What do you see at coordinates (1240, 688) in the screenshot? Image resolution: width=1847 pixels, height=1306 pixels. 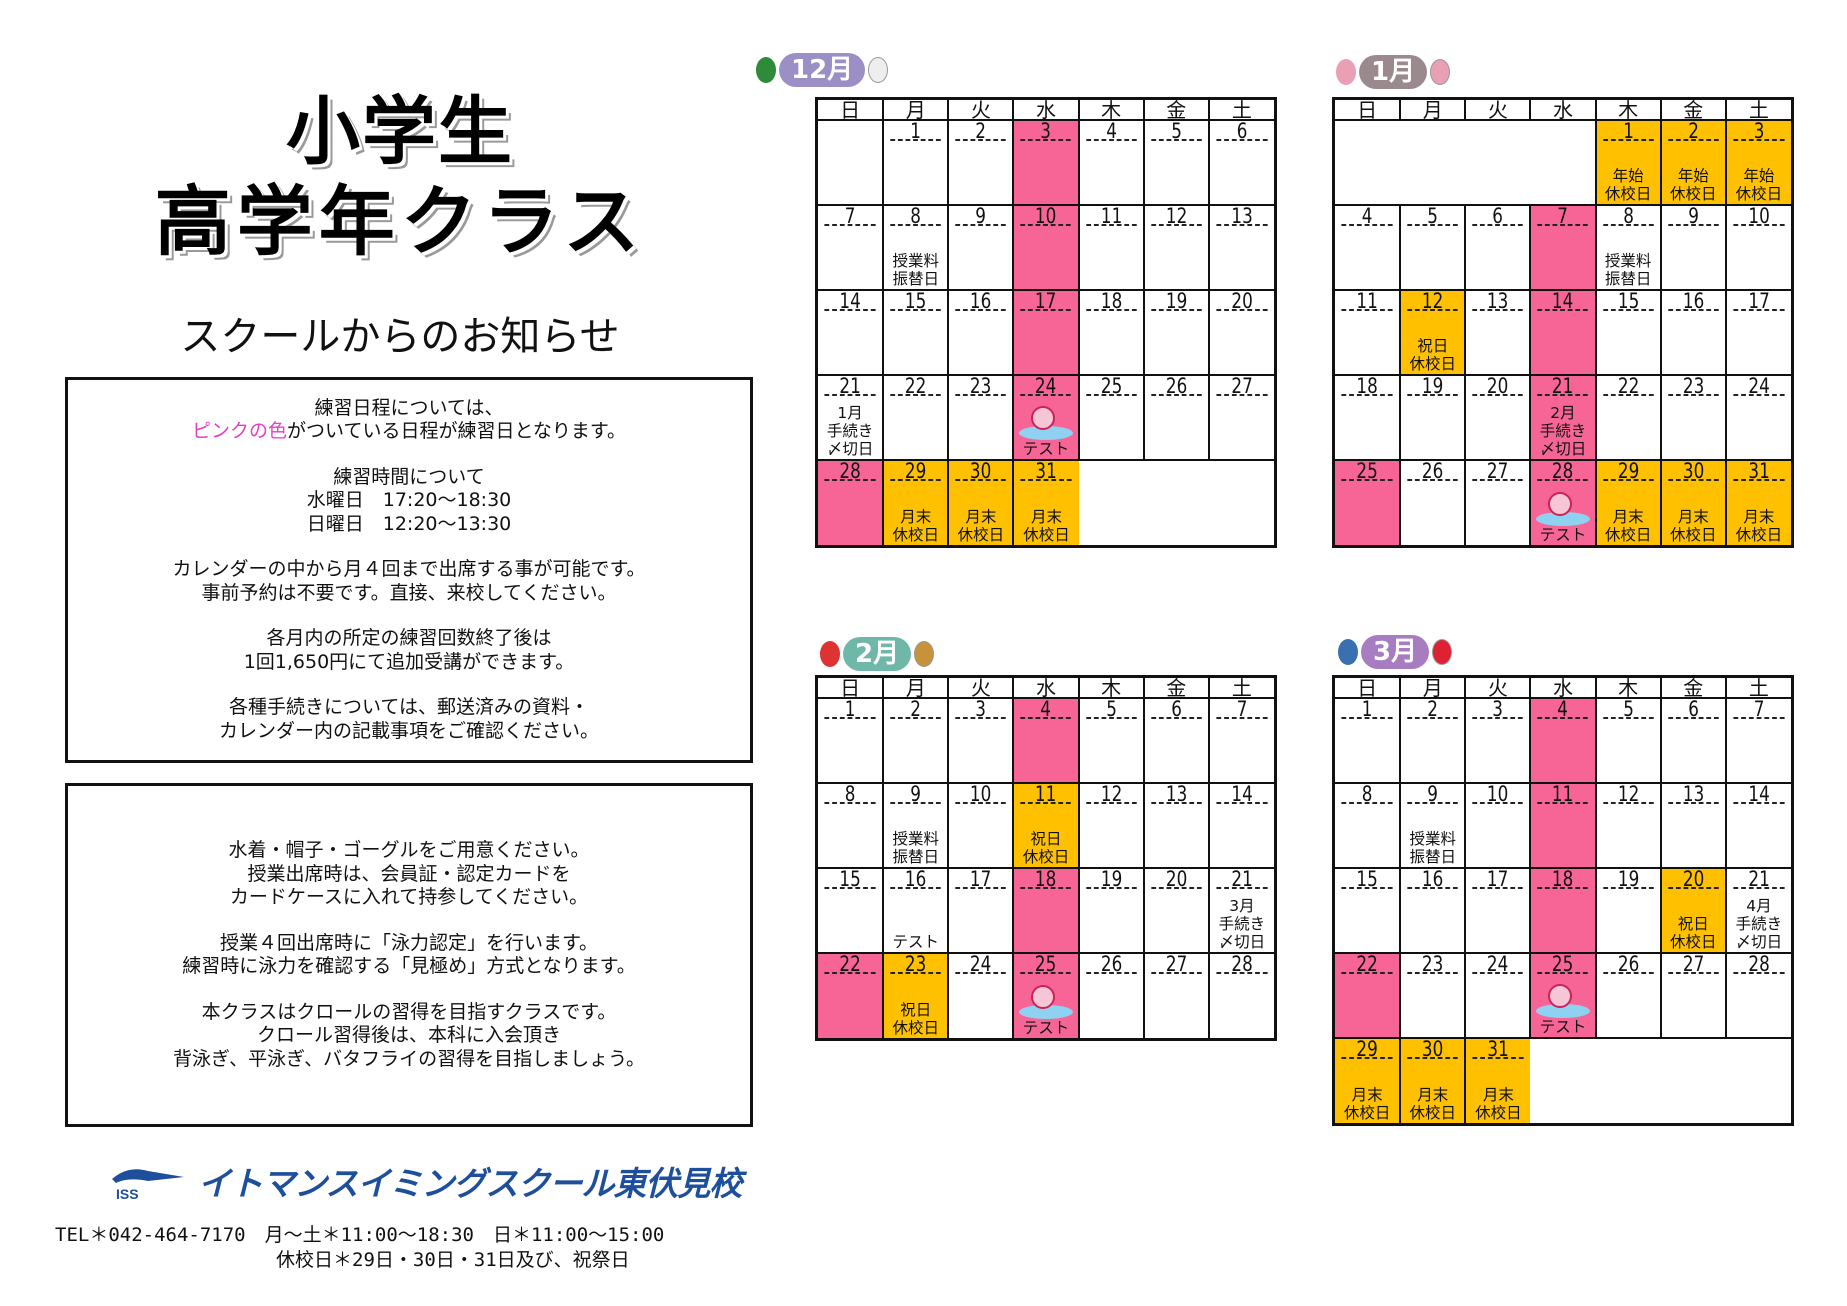 I see `weekday-header: 土` at bounding box center [1240, 688].